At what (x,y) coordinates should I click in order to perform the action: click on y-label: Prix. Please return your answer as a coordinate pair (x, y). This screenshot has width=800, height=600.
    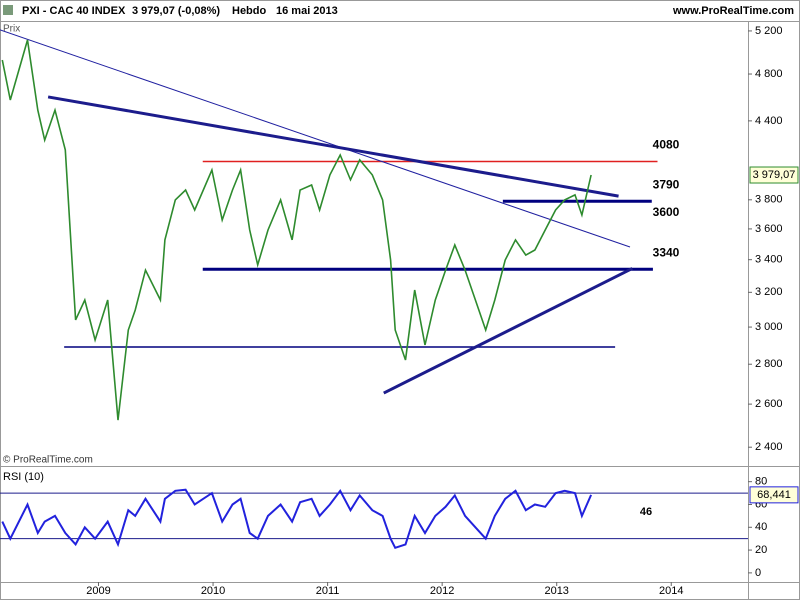
    Looking at the image, I should click on (11, 29).